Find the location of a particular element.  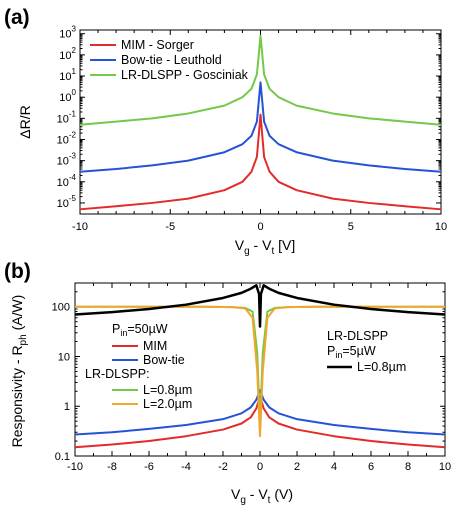

x-tick-label: -8 is located at coordinates (112, 467).